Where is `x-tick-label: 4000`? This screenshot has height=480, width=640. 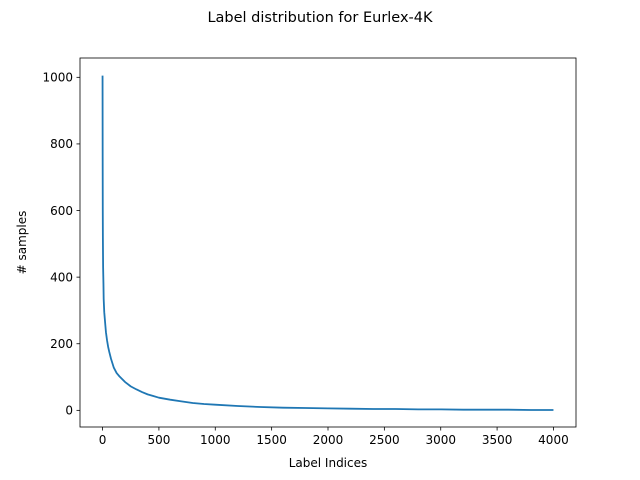 x-tick-label: 4000 is located at coordinates (553, 440).